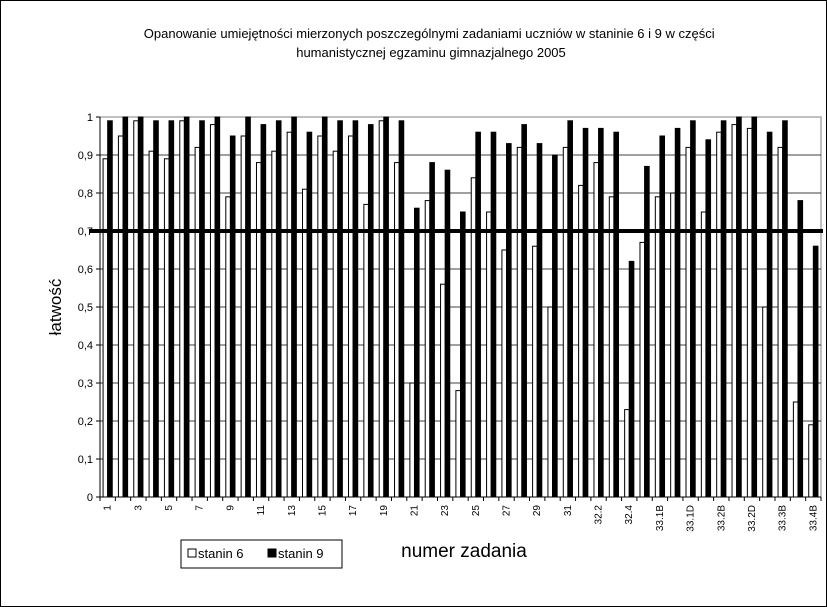 The image size is (827, 607). What do you see at coordinates (138, 508) in the screenshot?
I see `x-tick-label: 3` at bounding box center [138, 508].